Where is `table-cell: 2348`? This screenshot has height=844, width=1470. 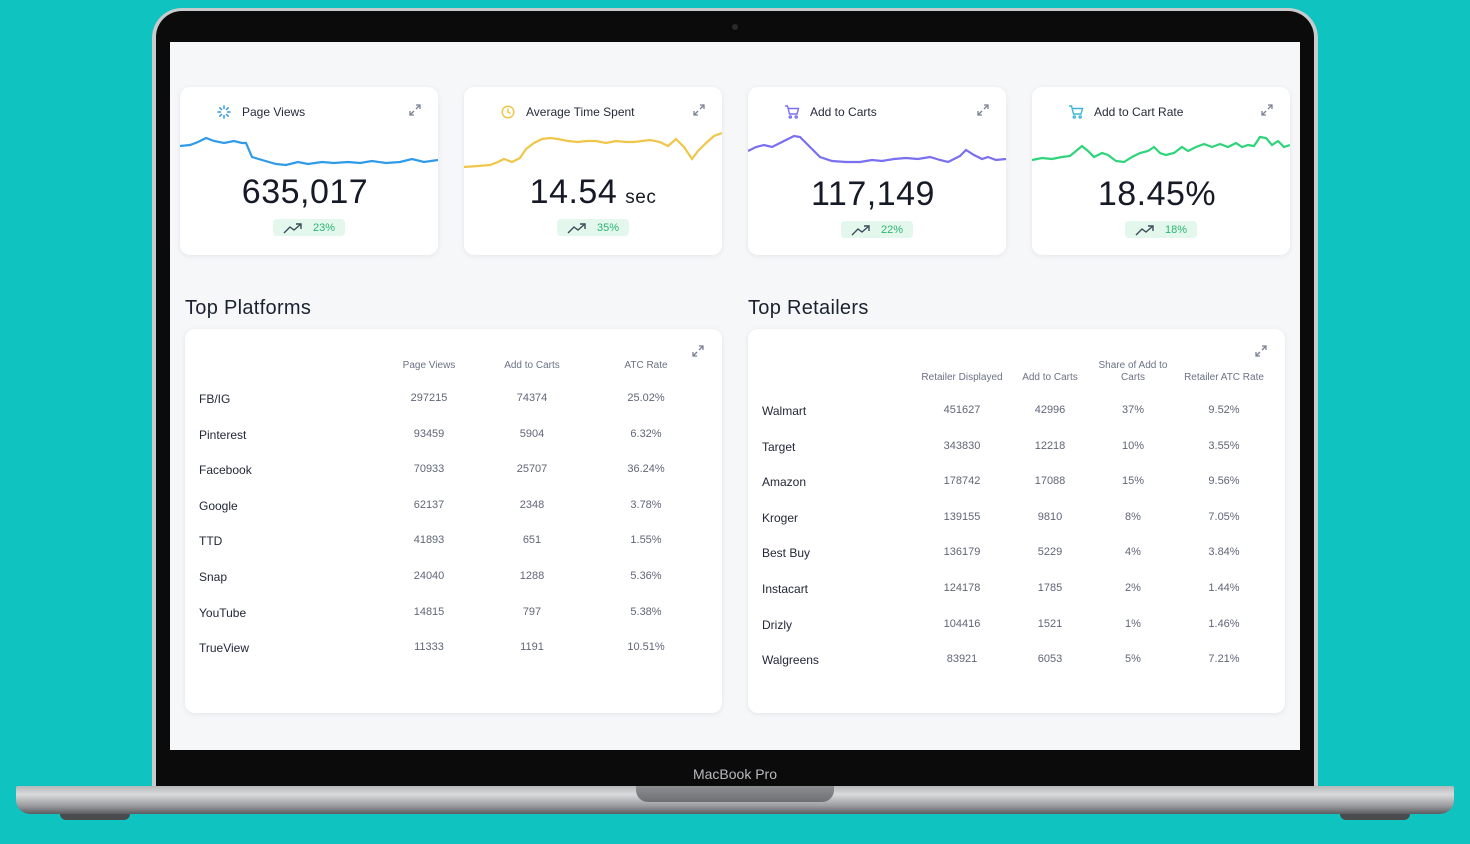
table-cell: 2348 is located at coordinates (532, 504).